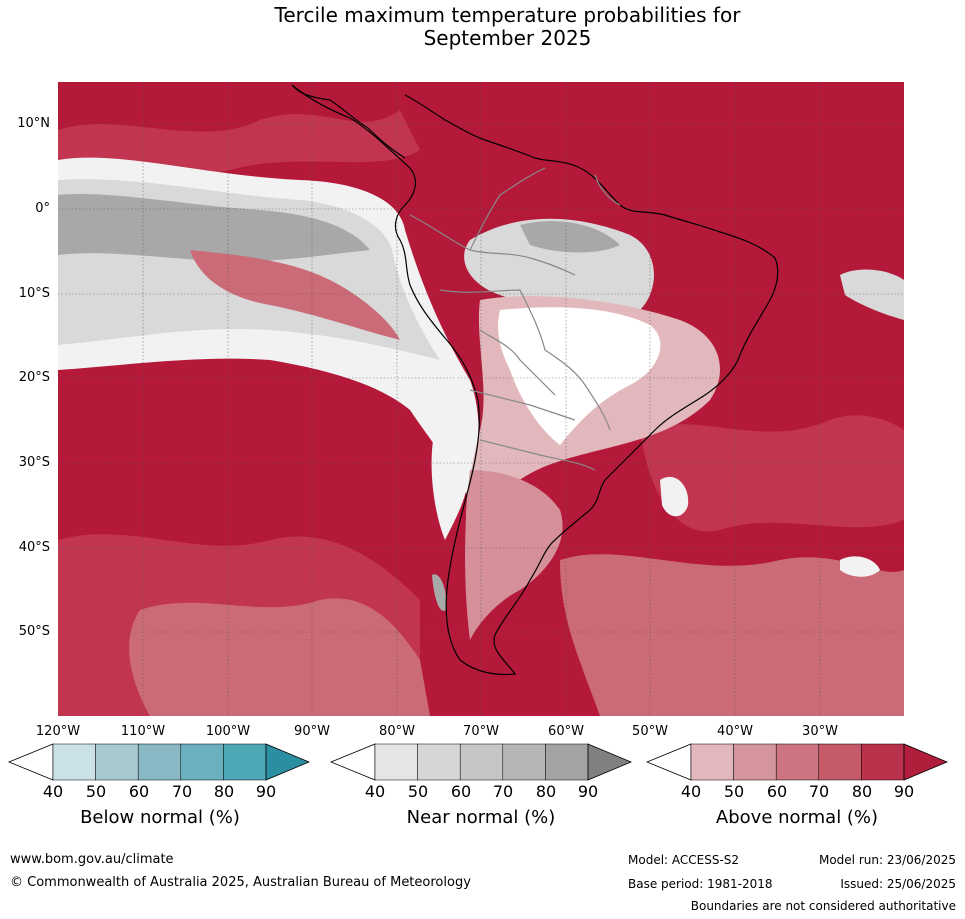 Image resolution: width=965 pixels, height=919 pixels. What do you see at coordinates (34, 547) in the screenshot?
I see `lat-label-40s: 40°S` at bounding box center [34, 547].